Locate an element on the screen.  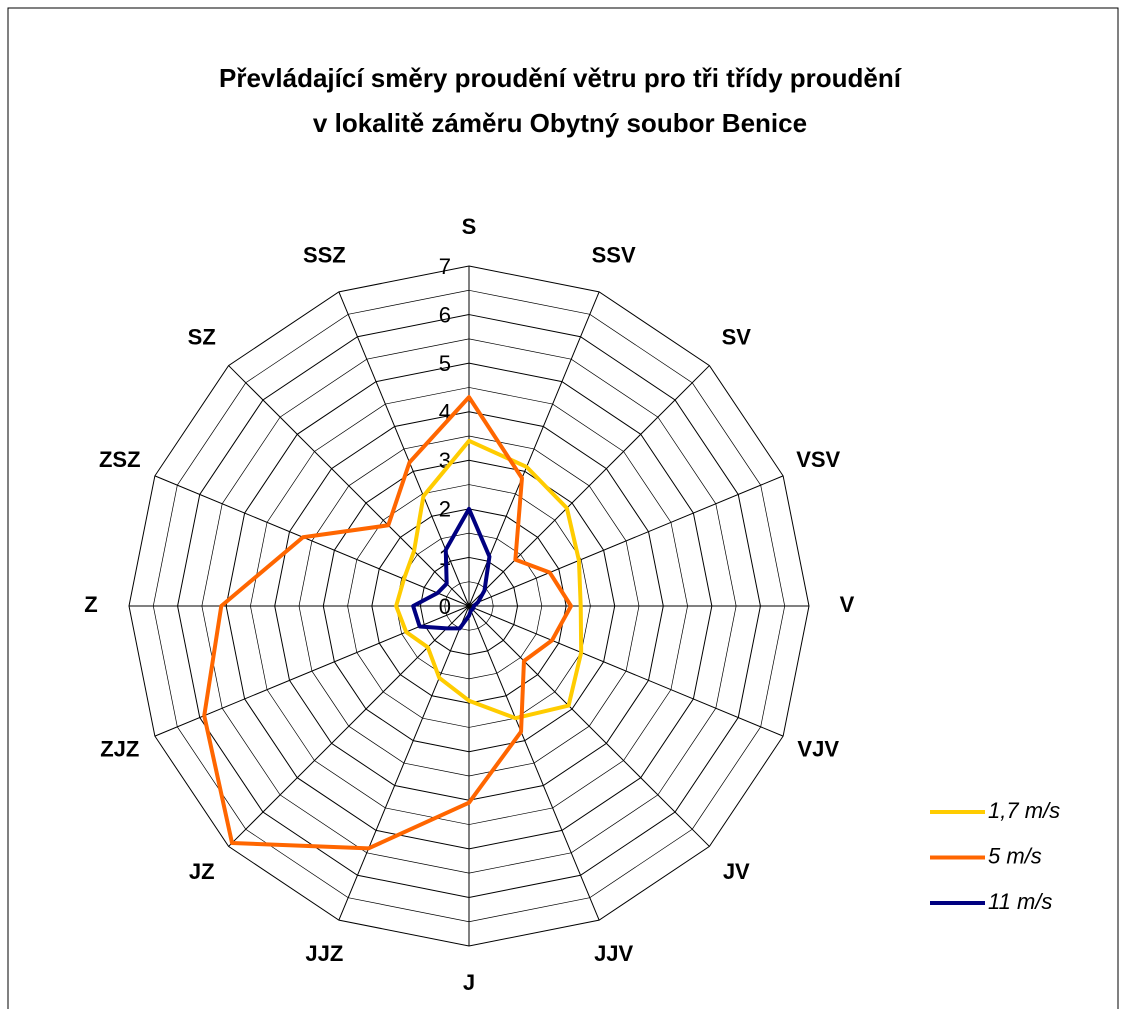
category-label: JV is located at coordinates (736, 871).